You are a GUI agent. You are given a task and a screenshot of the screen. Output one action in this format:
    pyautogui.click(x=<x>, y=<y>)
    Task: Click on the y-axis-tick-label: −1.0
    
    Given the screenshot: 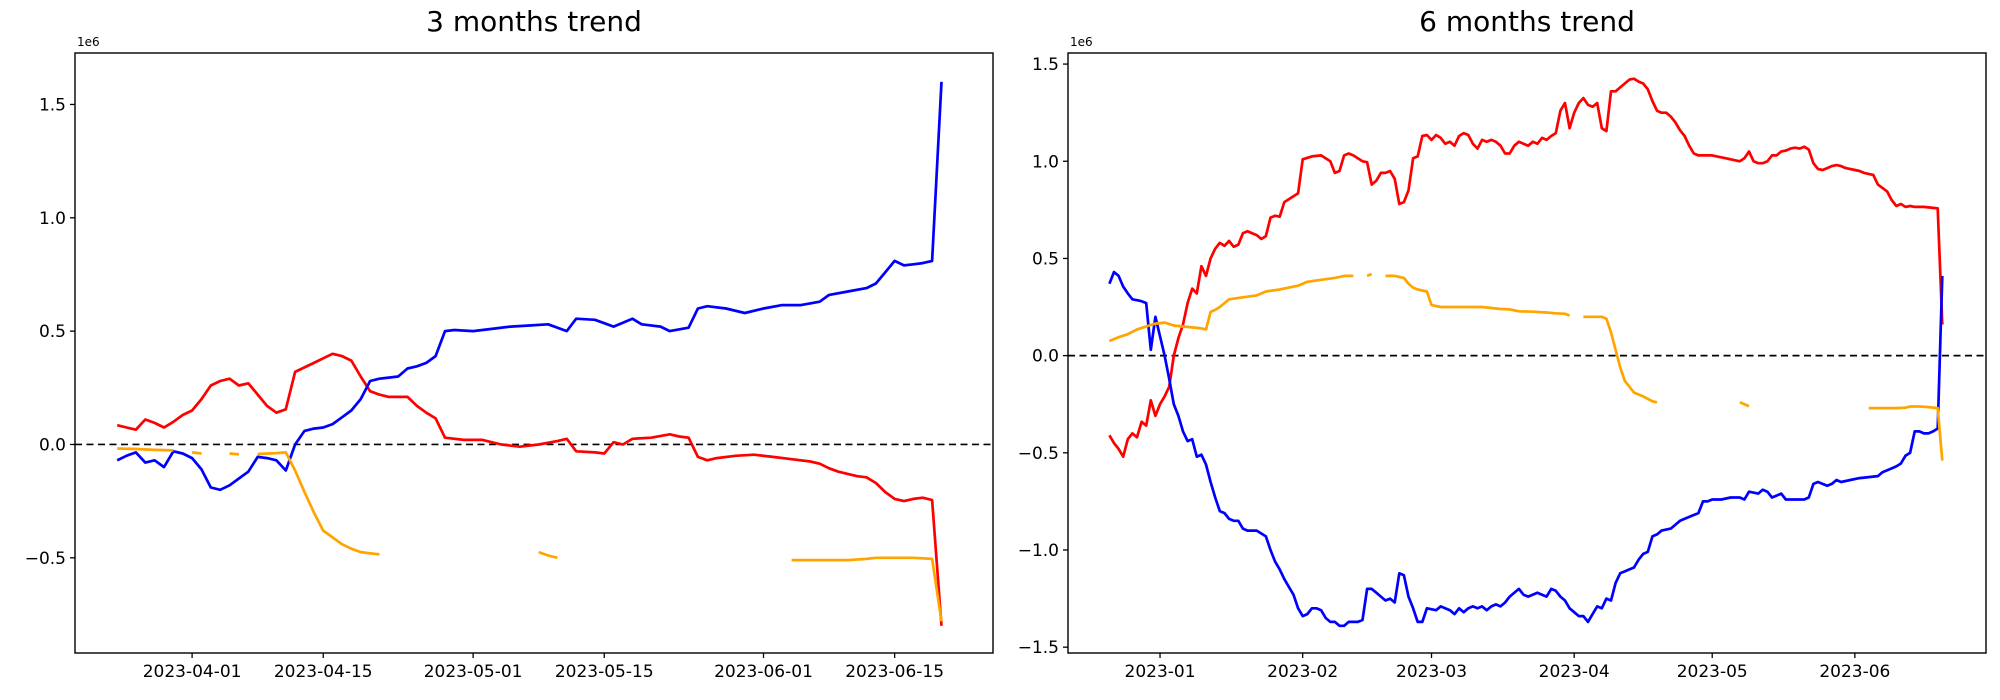 What is the action you would take?
    pyautogui.click(x=1038, y=551)
    